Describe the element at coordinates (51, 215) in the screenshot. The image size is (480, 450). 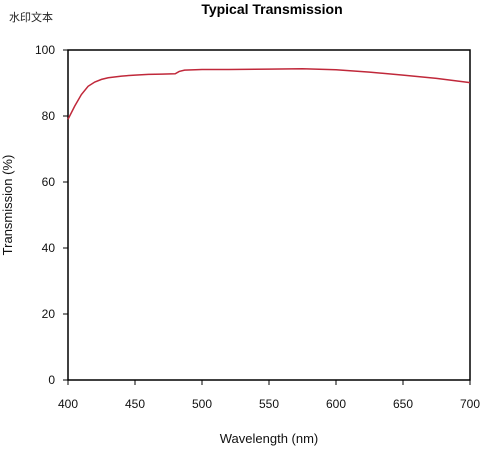
I see `y-axis-ticks: 0 20 40 60 80 100` at that location.